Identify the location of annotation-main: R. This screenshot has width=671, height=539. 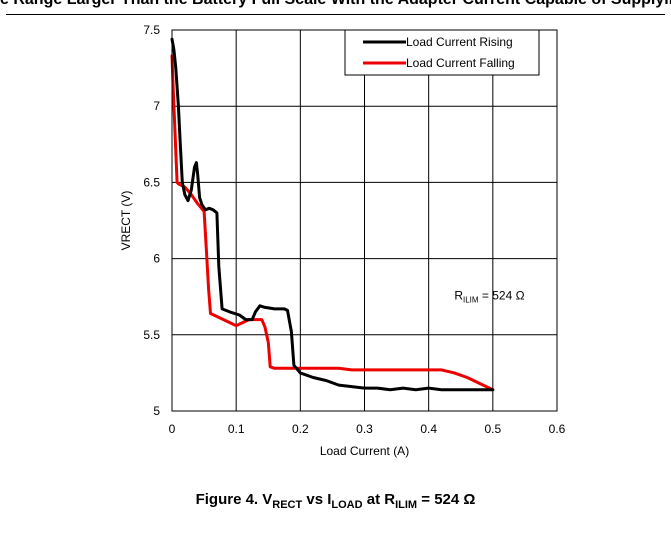
(458, 296).